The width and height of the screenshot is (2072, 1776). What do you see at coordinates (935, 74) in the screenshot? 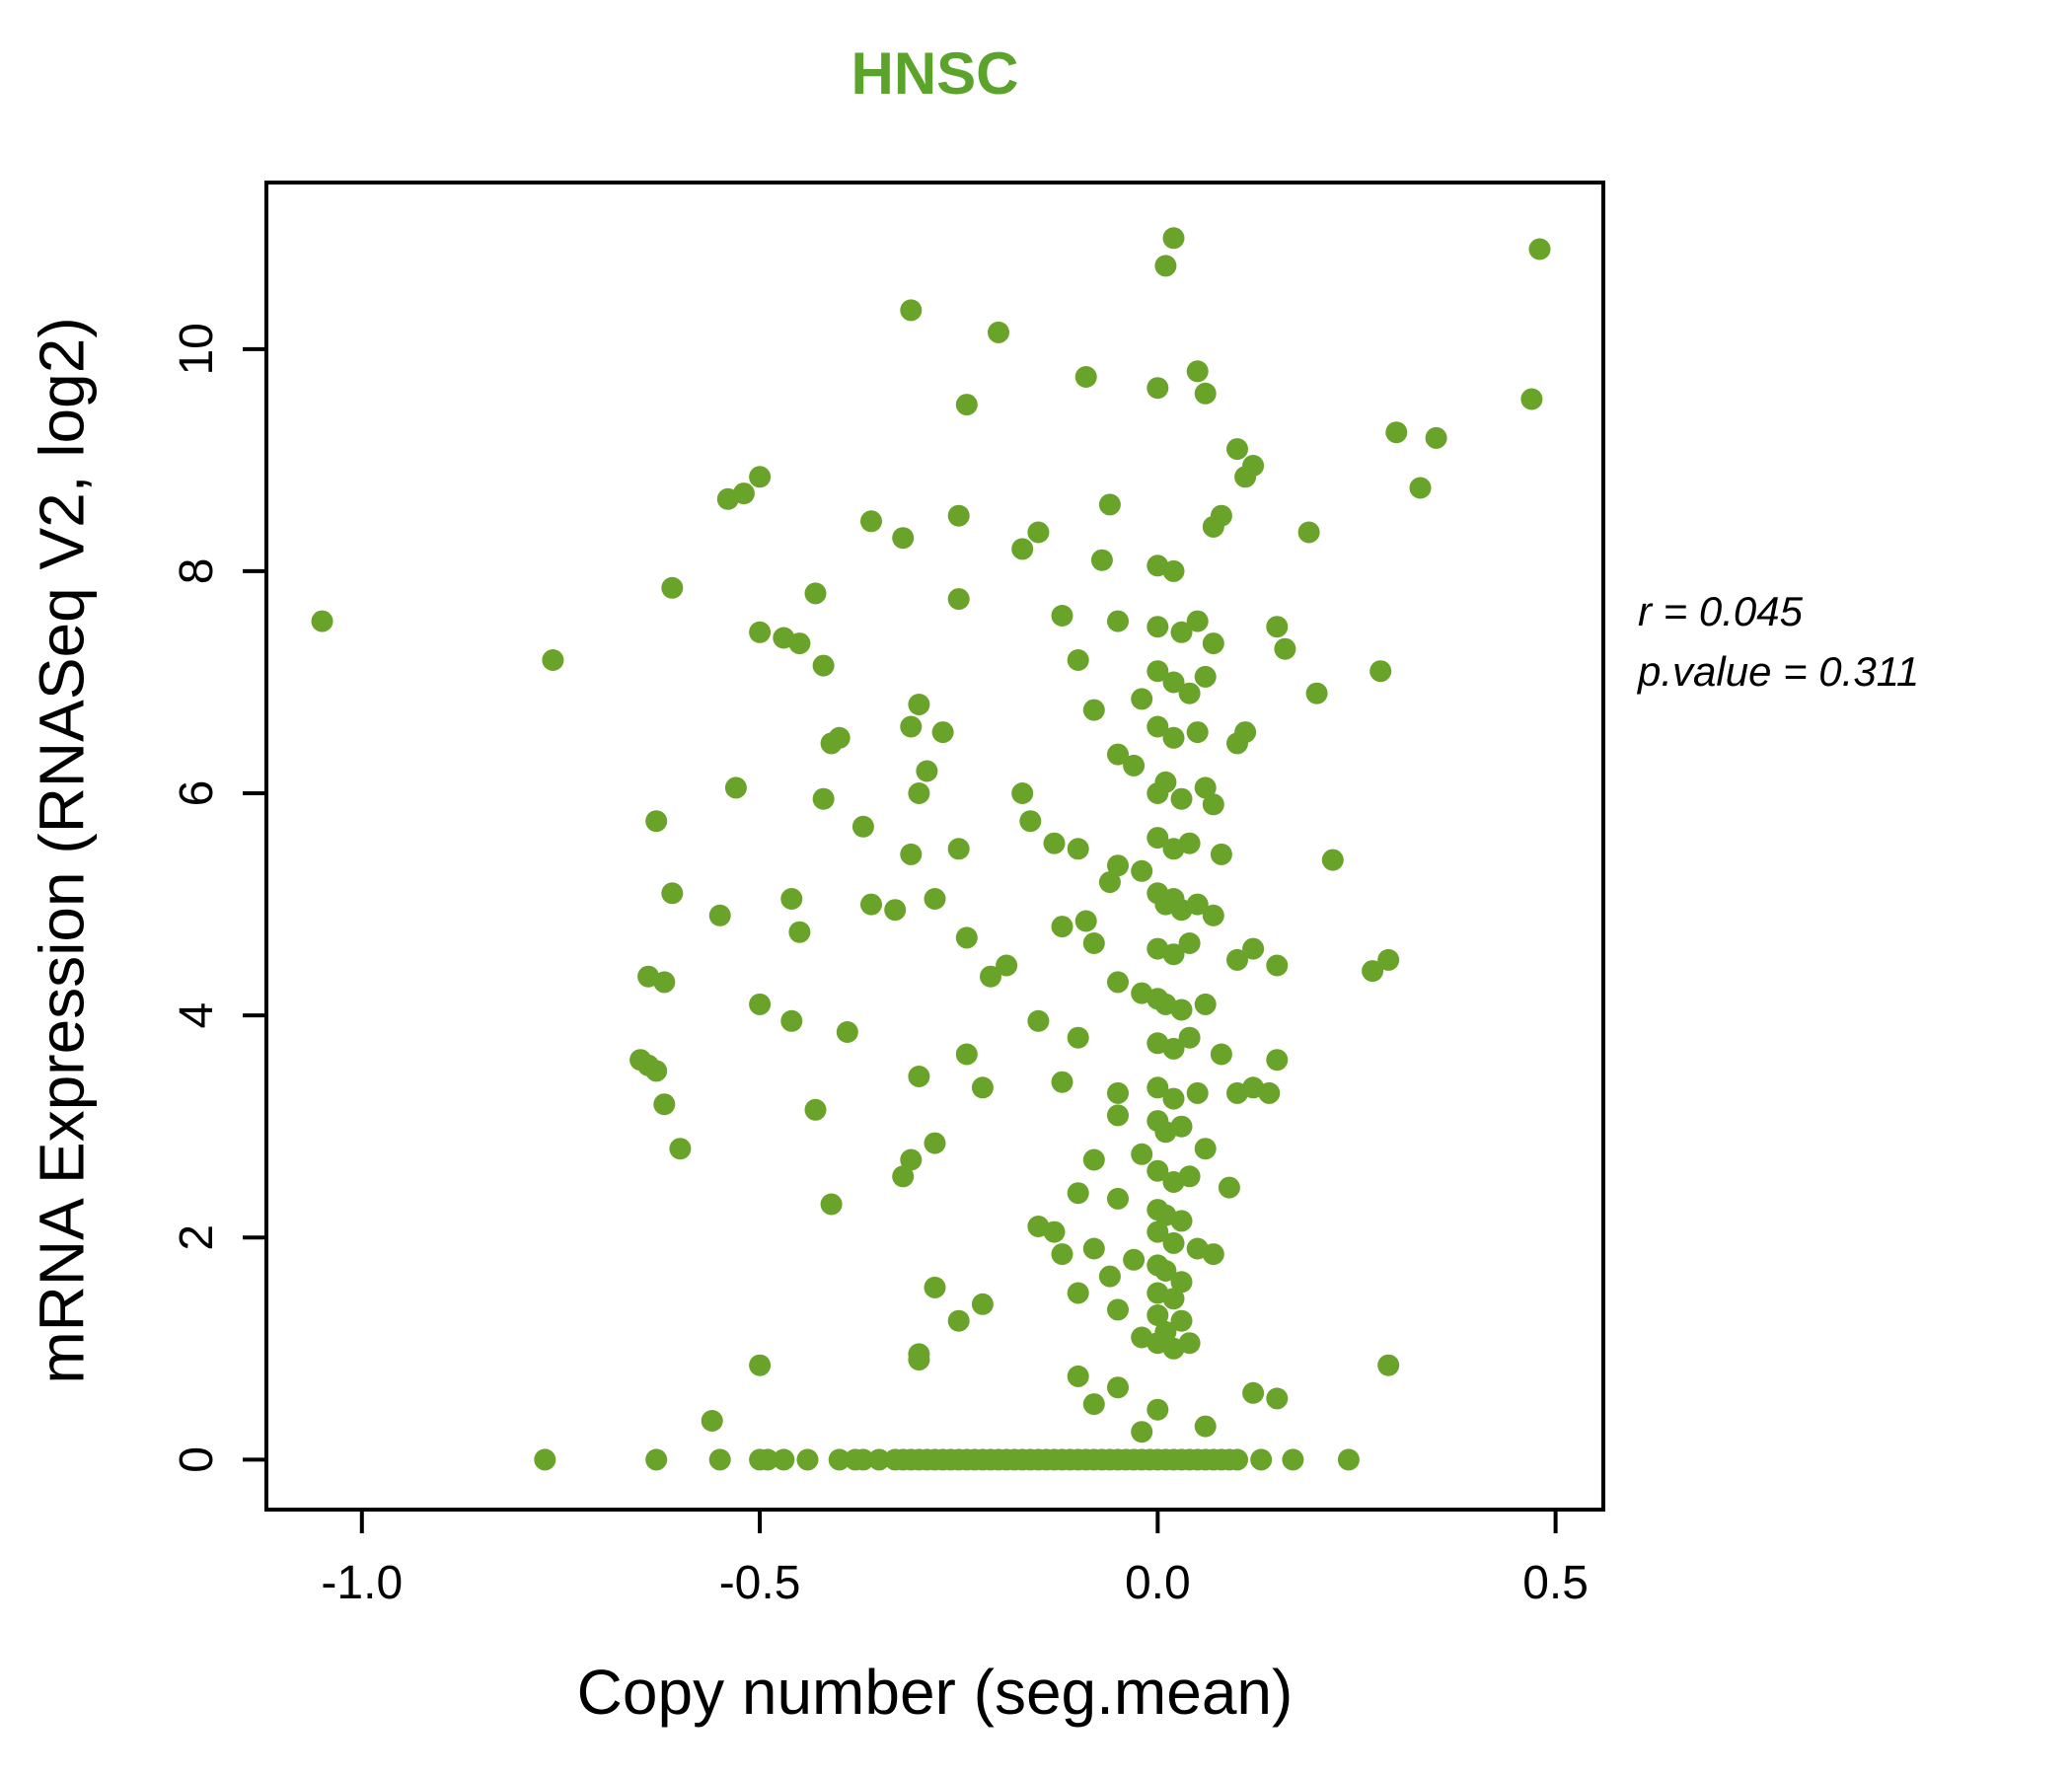
I see `chart-title: HNSC` at bounding box center [935, 74].